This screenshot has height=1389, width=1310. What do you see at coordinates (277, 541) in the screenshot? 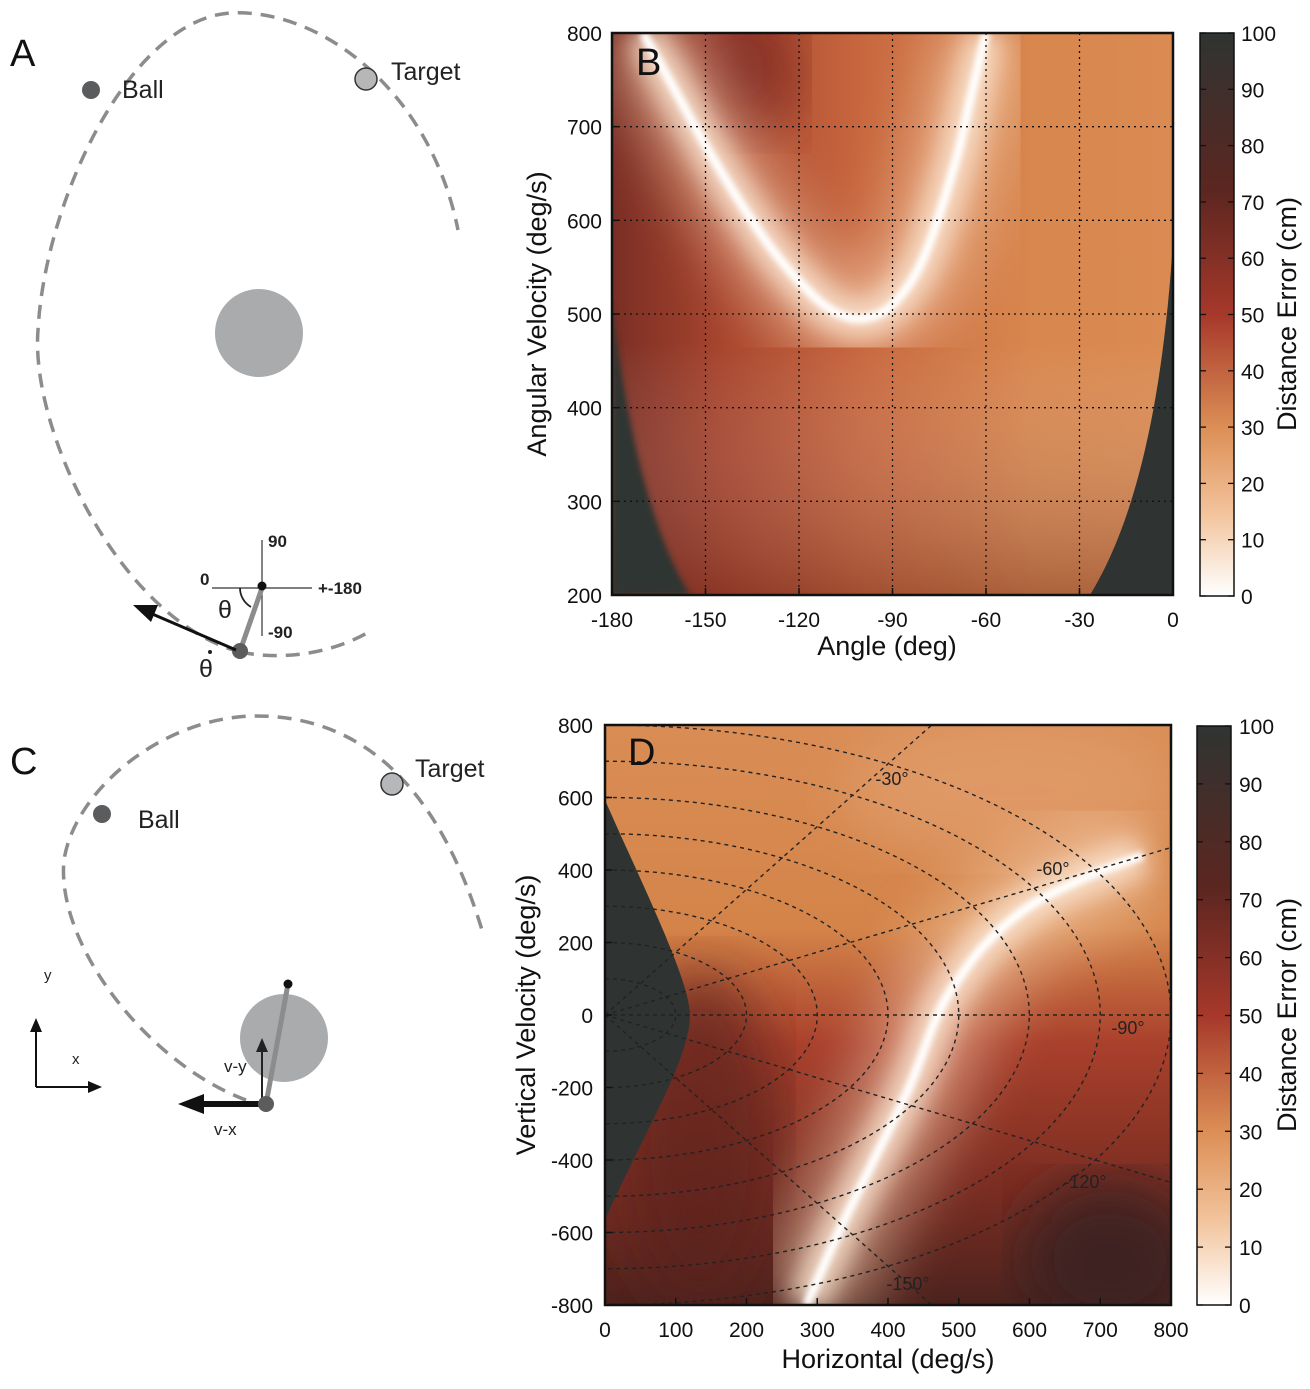
I see `panel-a-axis-90: 90` at bounding box center [277, 541].